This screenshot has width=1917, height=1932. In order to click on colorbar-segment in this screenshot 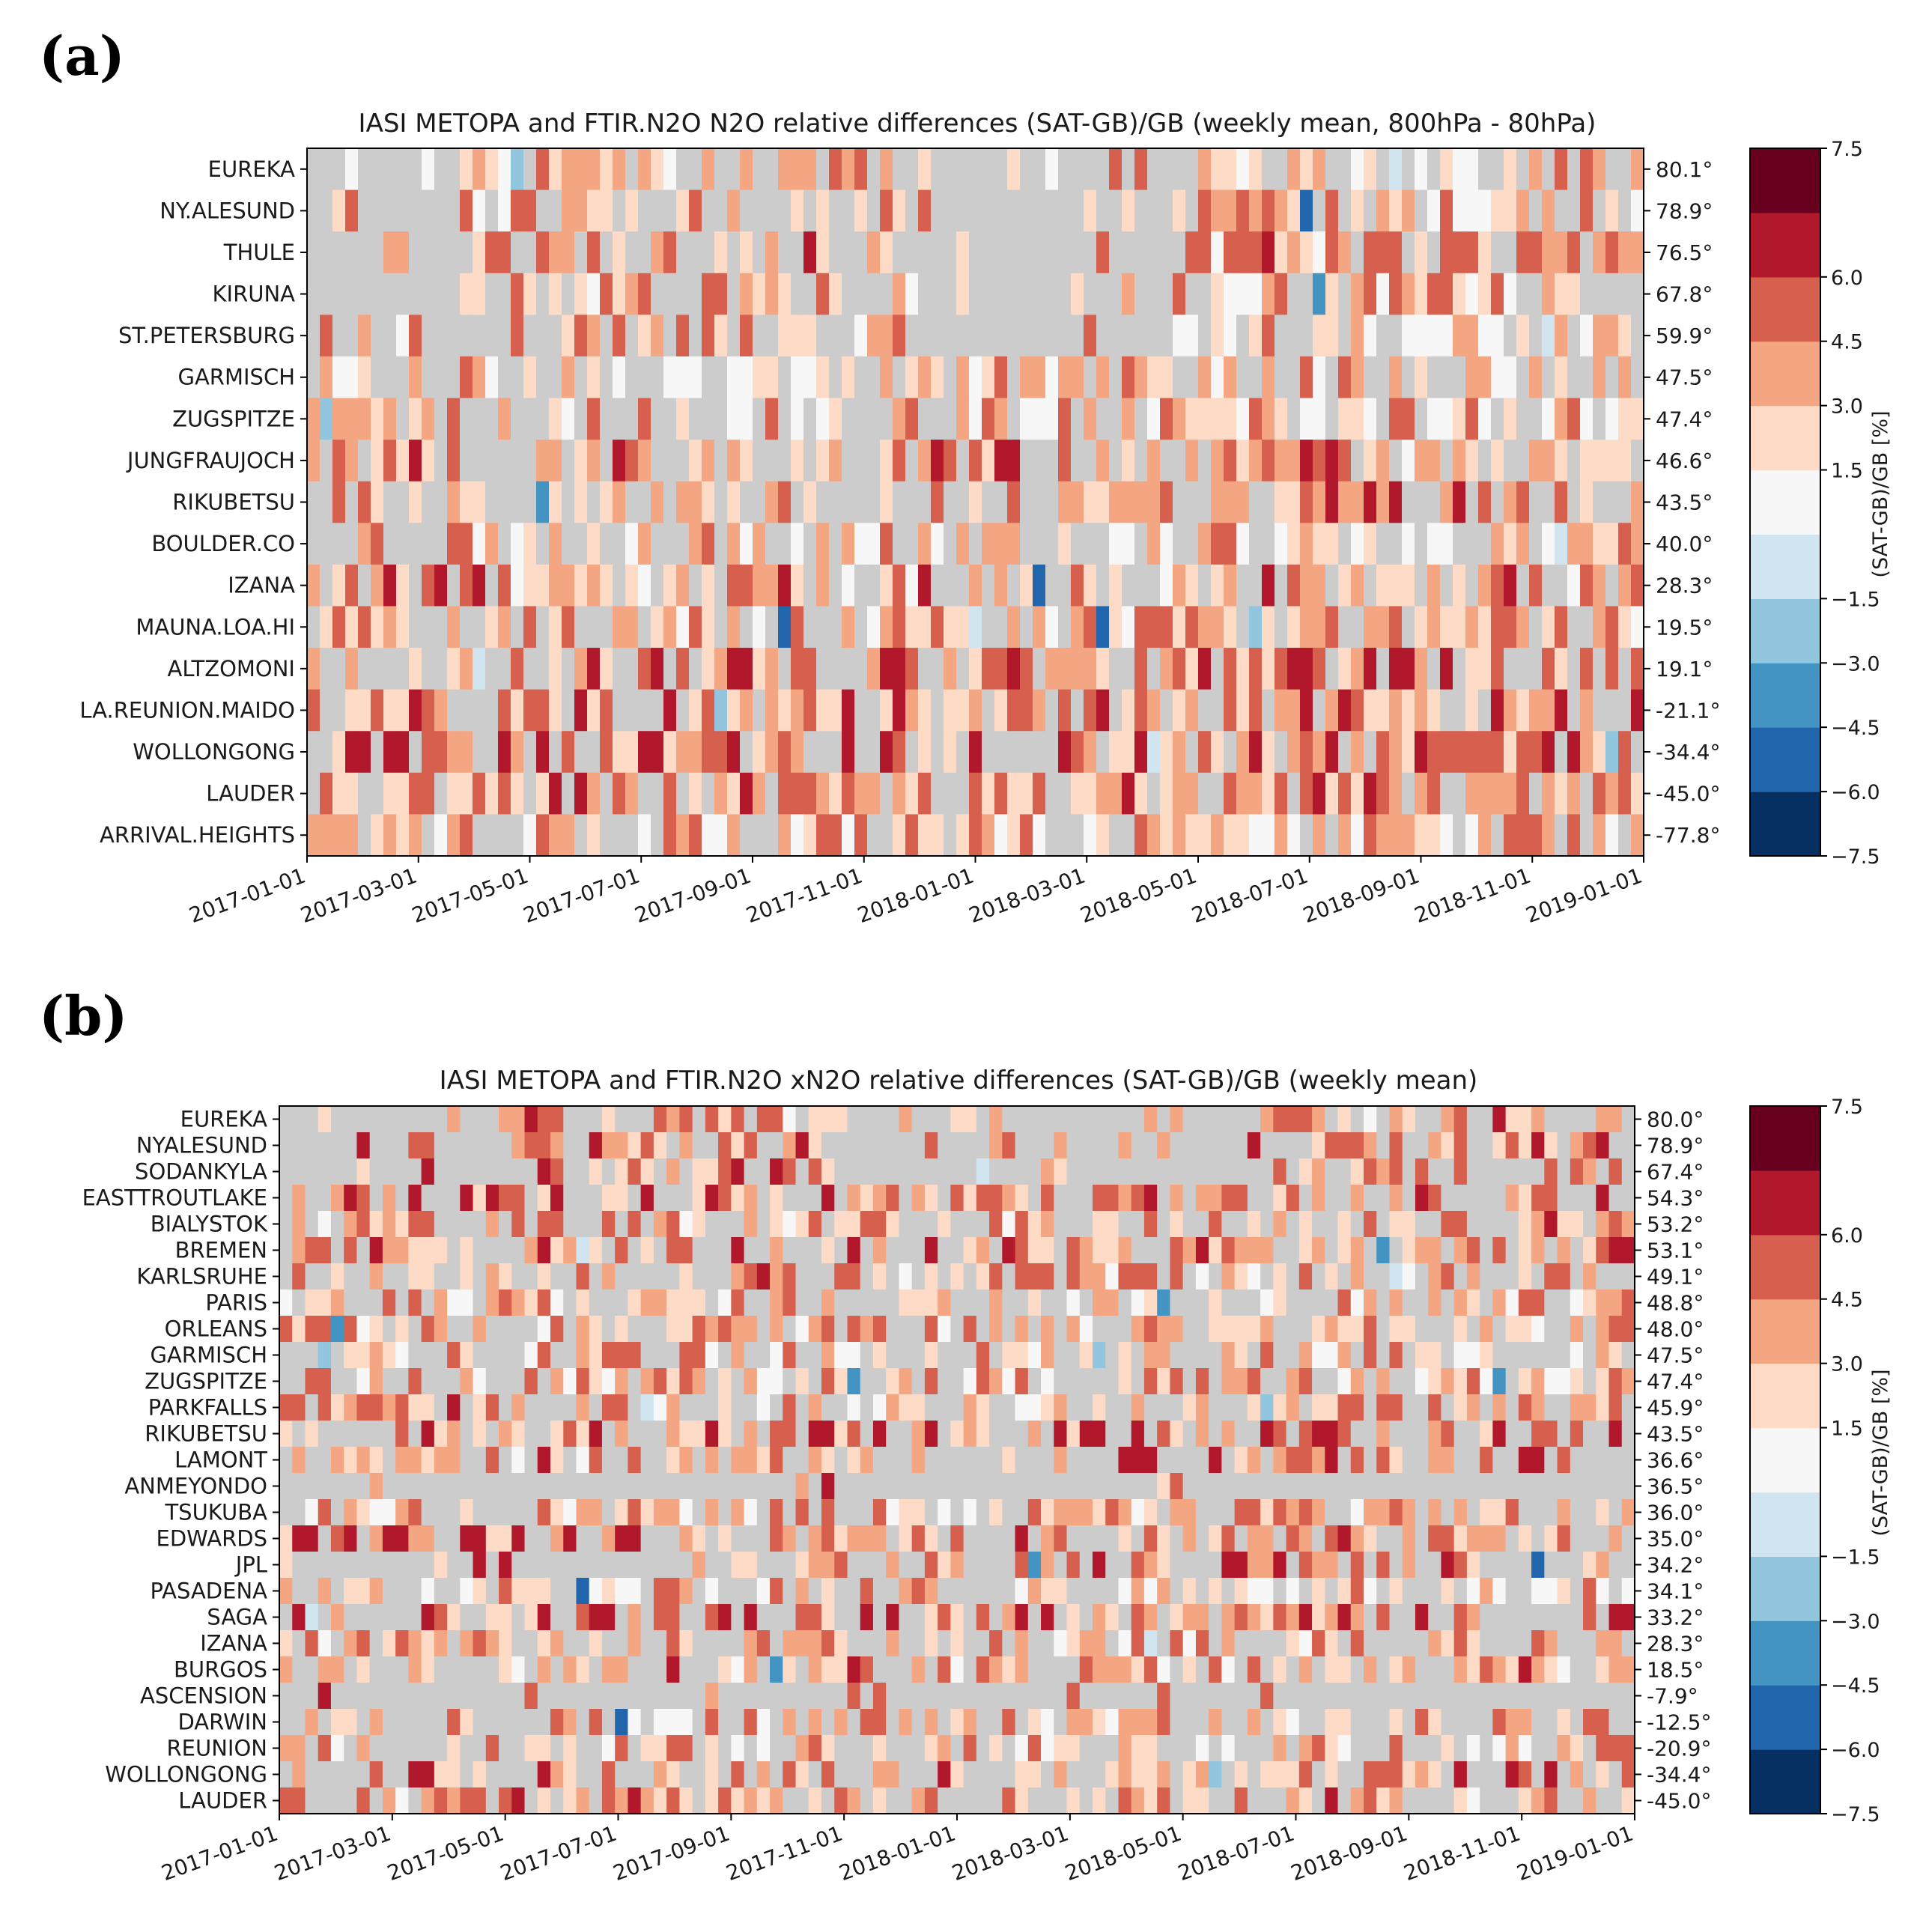, I will do `click(1785, 1203)`.